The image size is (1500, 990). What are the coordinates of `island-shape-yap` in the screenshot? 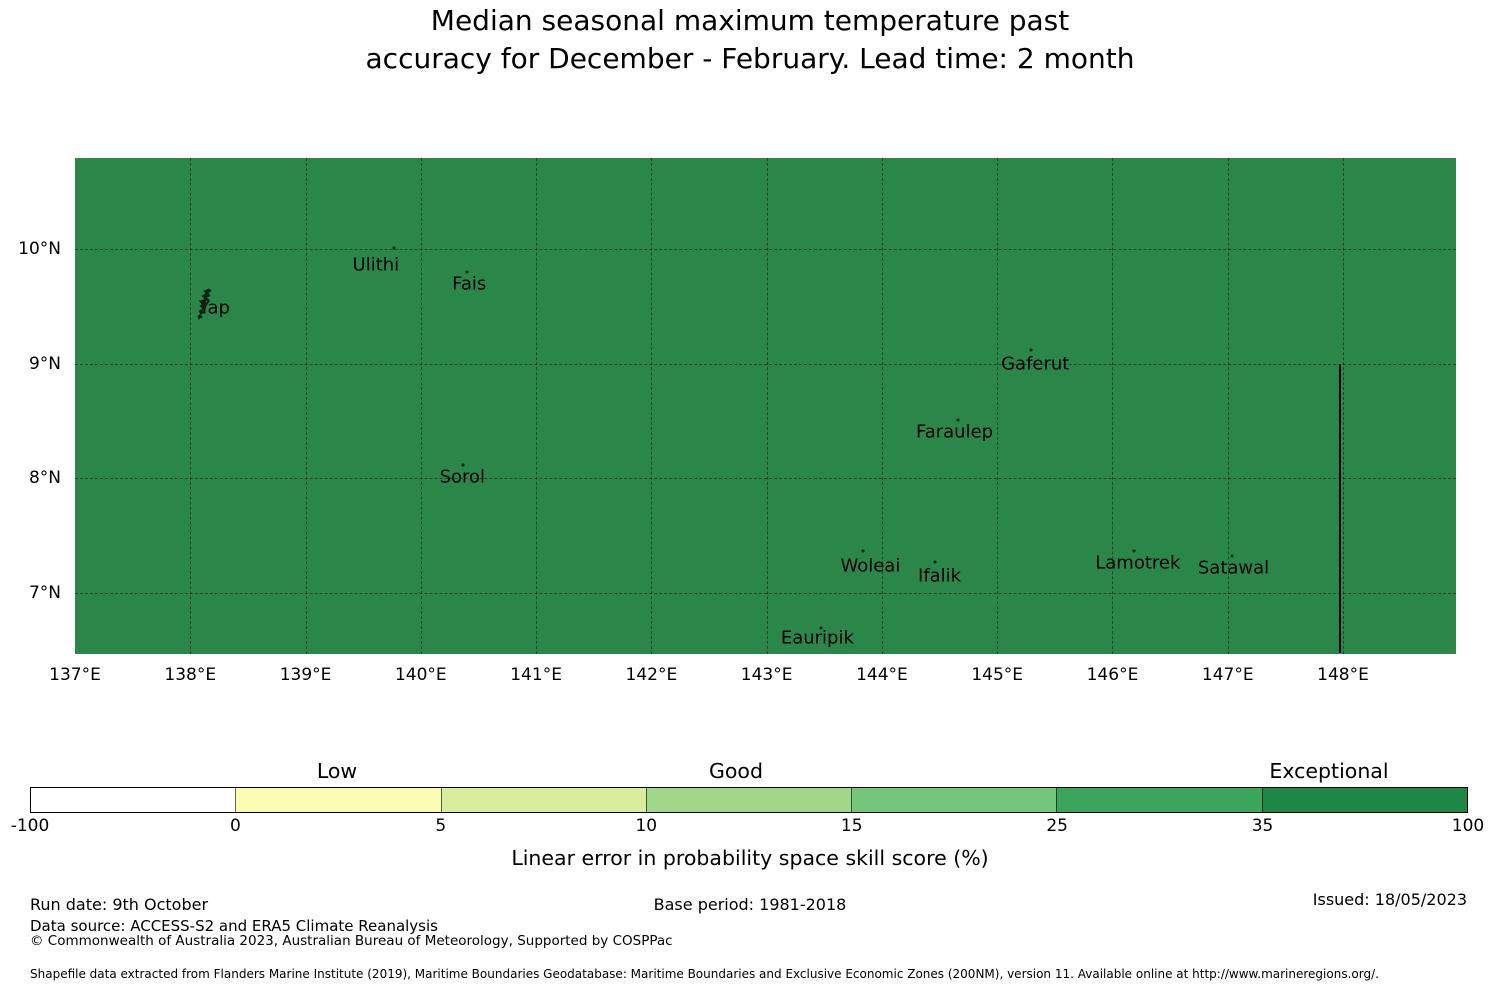 It's located at (206, 304).